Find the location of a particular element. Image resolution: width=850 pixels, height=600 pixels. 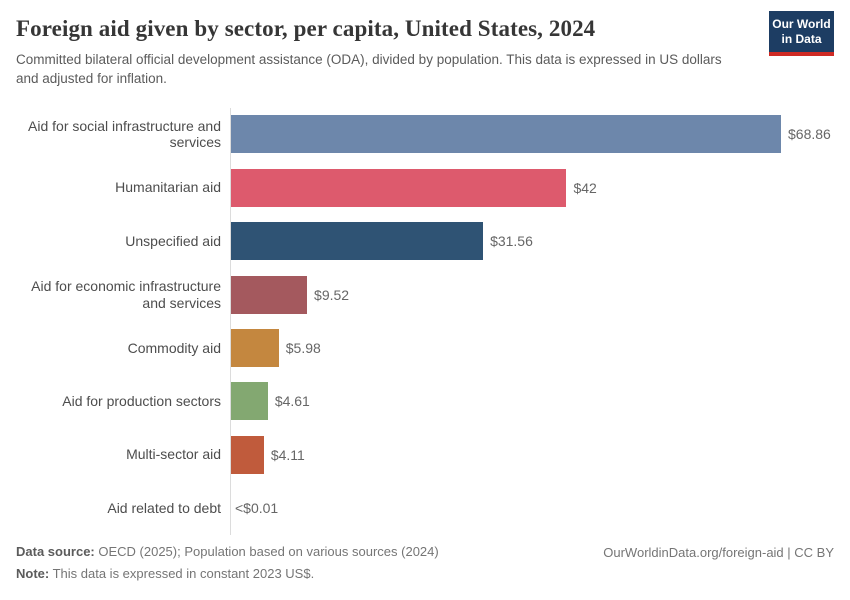

bar-area: $4.11 is located at coordinates (532, 455).